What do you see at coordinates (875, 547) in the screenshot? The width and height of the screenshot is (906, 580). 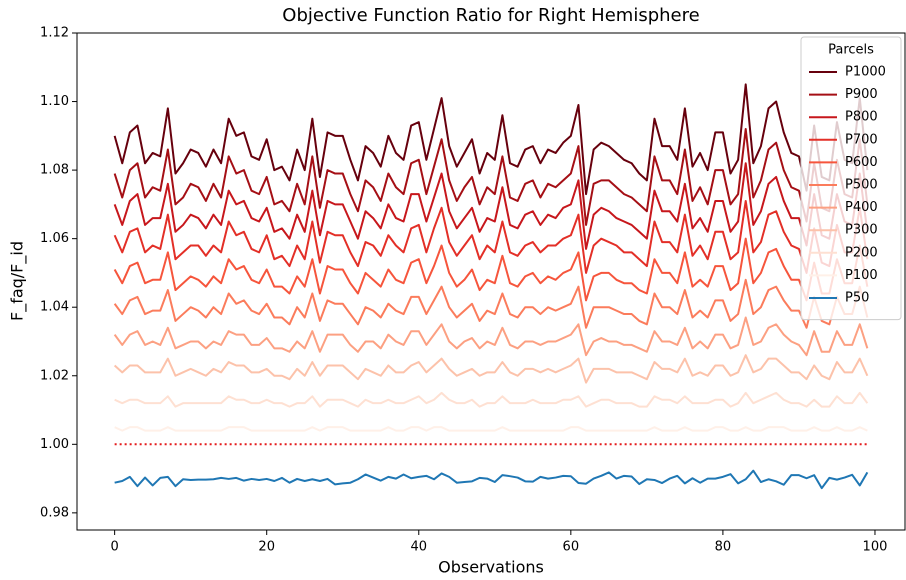 I see `x-tick-label: 100` at bounding box center [875, 547].